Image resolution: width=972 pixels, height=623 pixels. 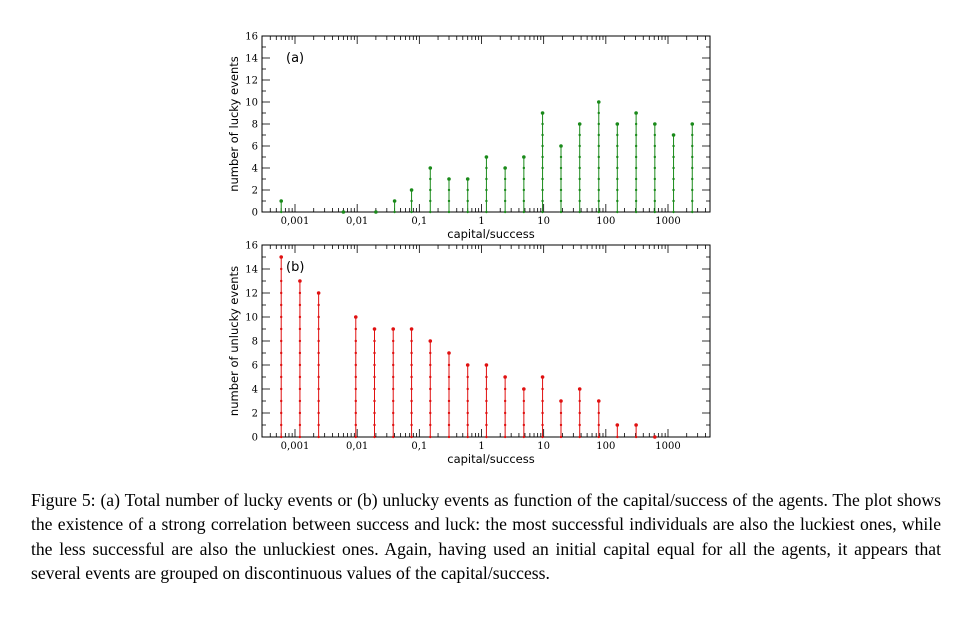 I want to click on y-tick-label: 14, so click(x=251, y=59).